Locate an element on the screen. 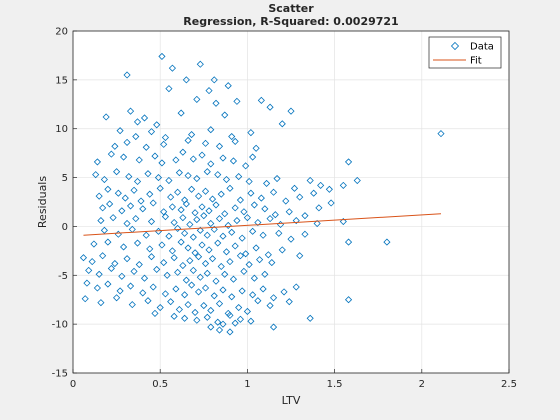  y-tick-label: 15 is located at coordinates (61, 80).